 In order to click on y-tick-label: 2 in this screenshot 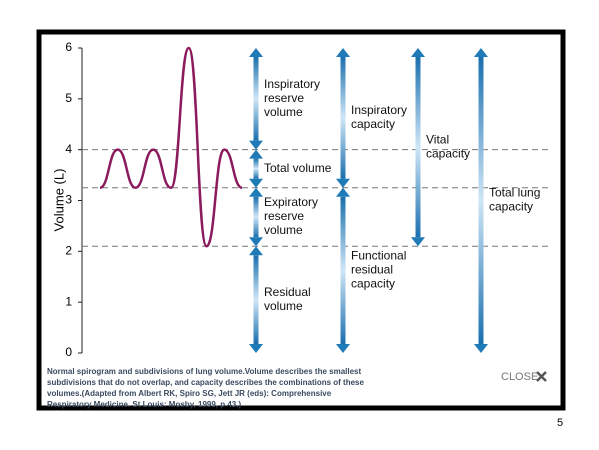, I will do `click(68, 251)`.